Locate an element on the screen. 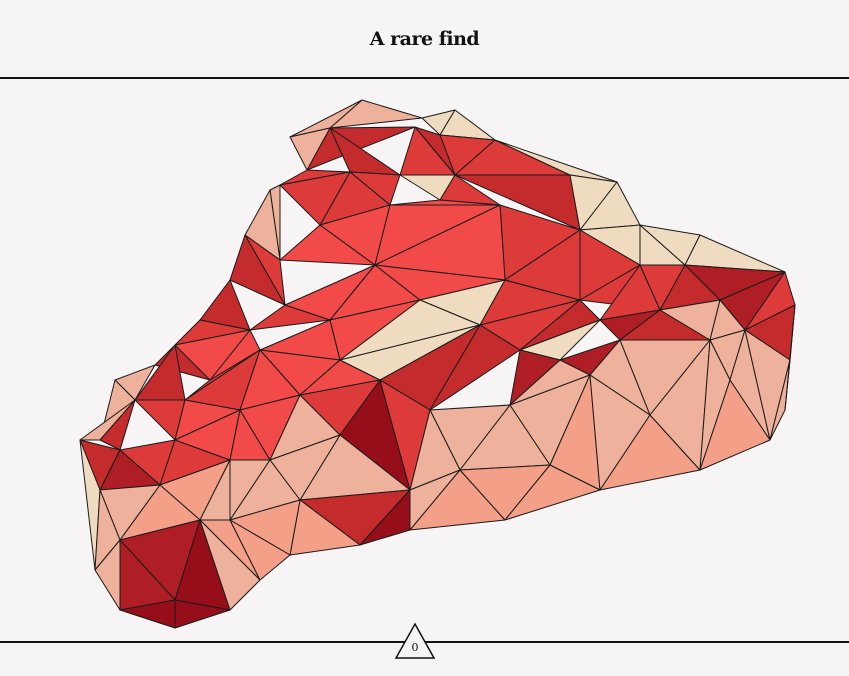 The height and width of the screenshot is (676, 849). move-counter: 0 is located at coordinates (415, 641).